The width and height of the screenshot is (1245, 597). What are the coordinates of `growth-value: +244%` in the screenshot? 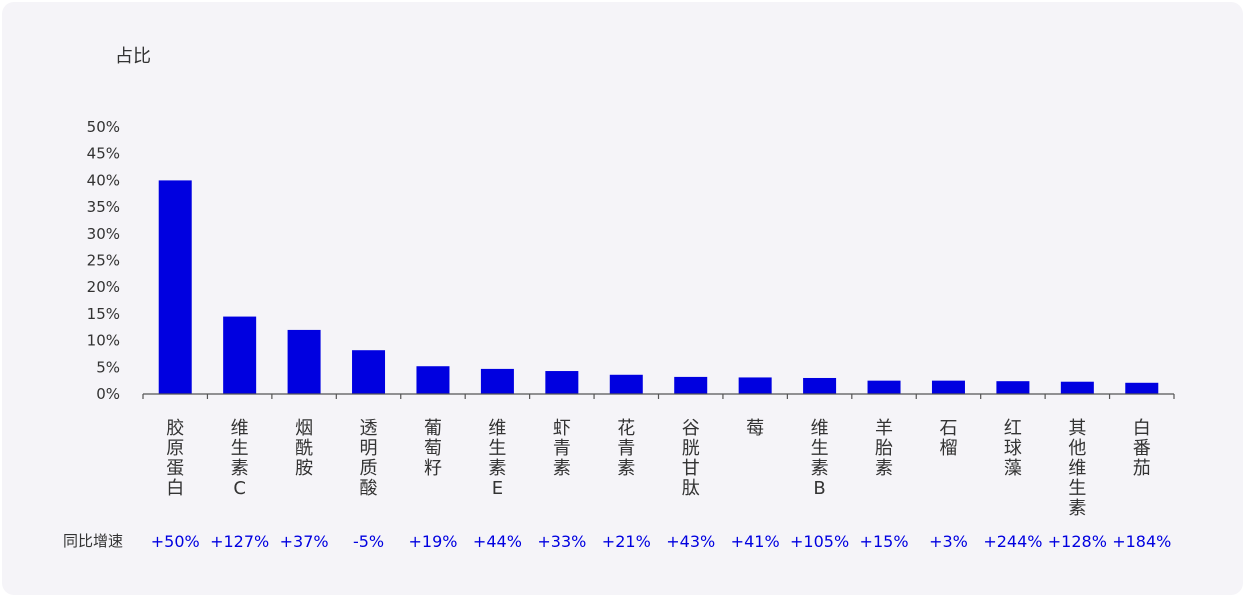 It's located at (1012, 541).